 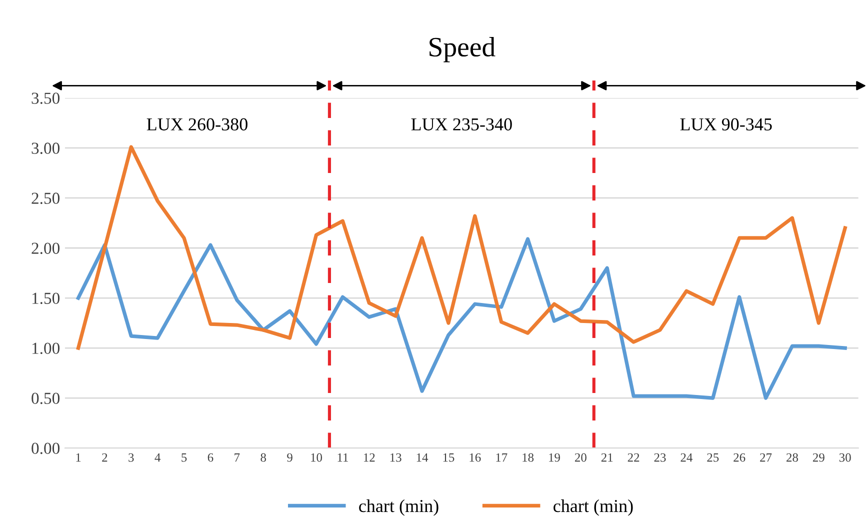 I want to click on x-tick-label: 15, so click(x=448, y=457).